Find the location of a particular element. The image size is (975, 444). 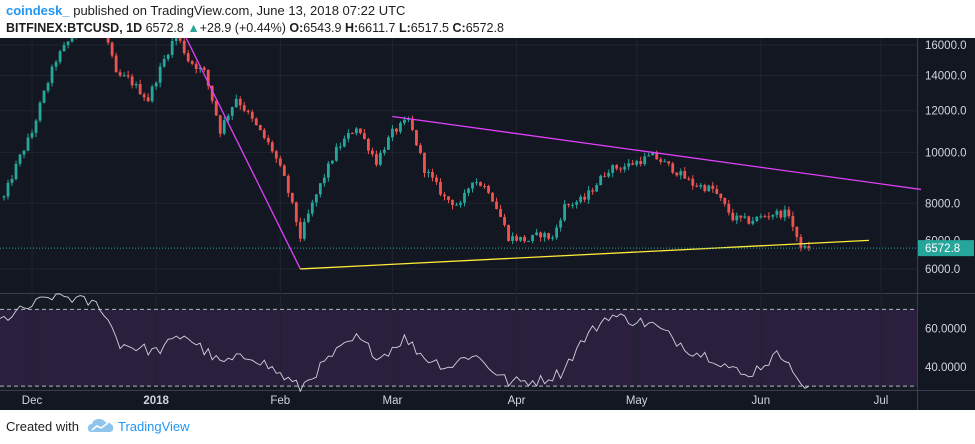

tradingview-cloud-icon is located at coordinates (101, 426).